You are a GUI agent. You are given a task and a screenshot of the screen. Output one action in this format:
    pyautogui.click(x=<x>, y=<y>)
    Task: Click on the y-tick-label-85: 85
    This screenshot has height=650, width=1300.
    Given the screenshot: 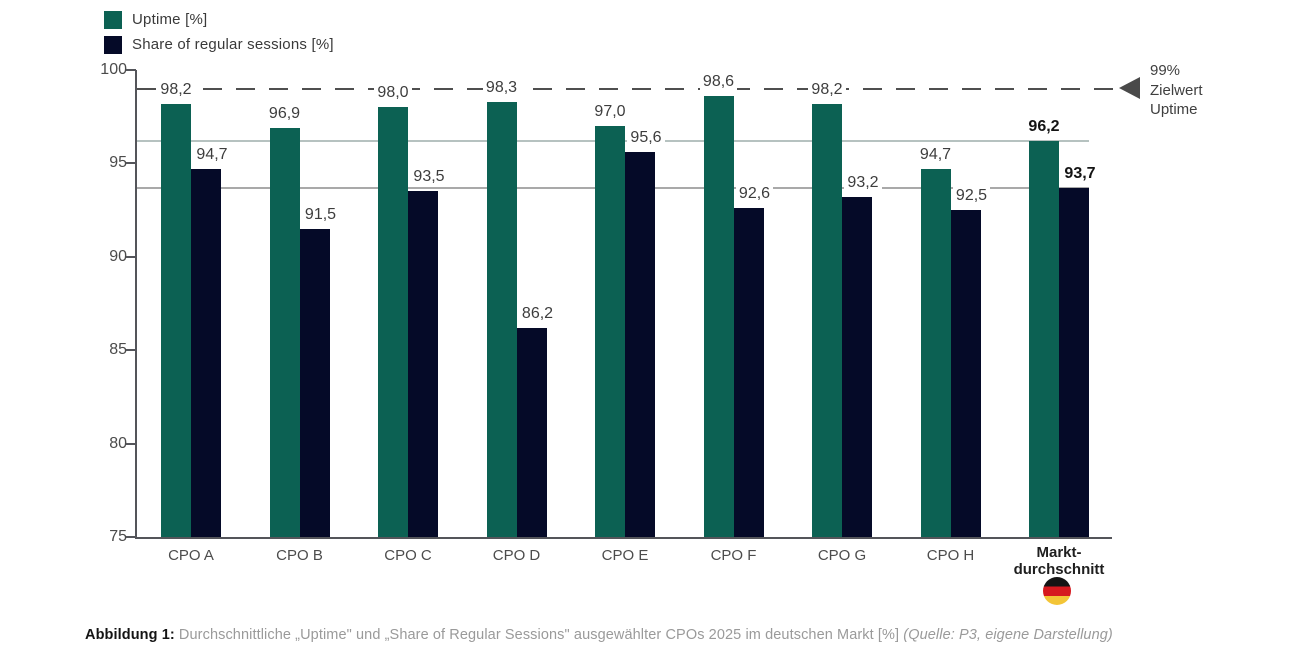 What is the action you would take?
    pyautogui.click(x=118, y=350)
    